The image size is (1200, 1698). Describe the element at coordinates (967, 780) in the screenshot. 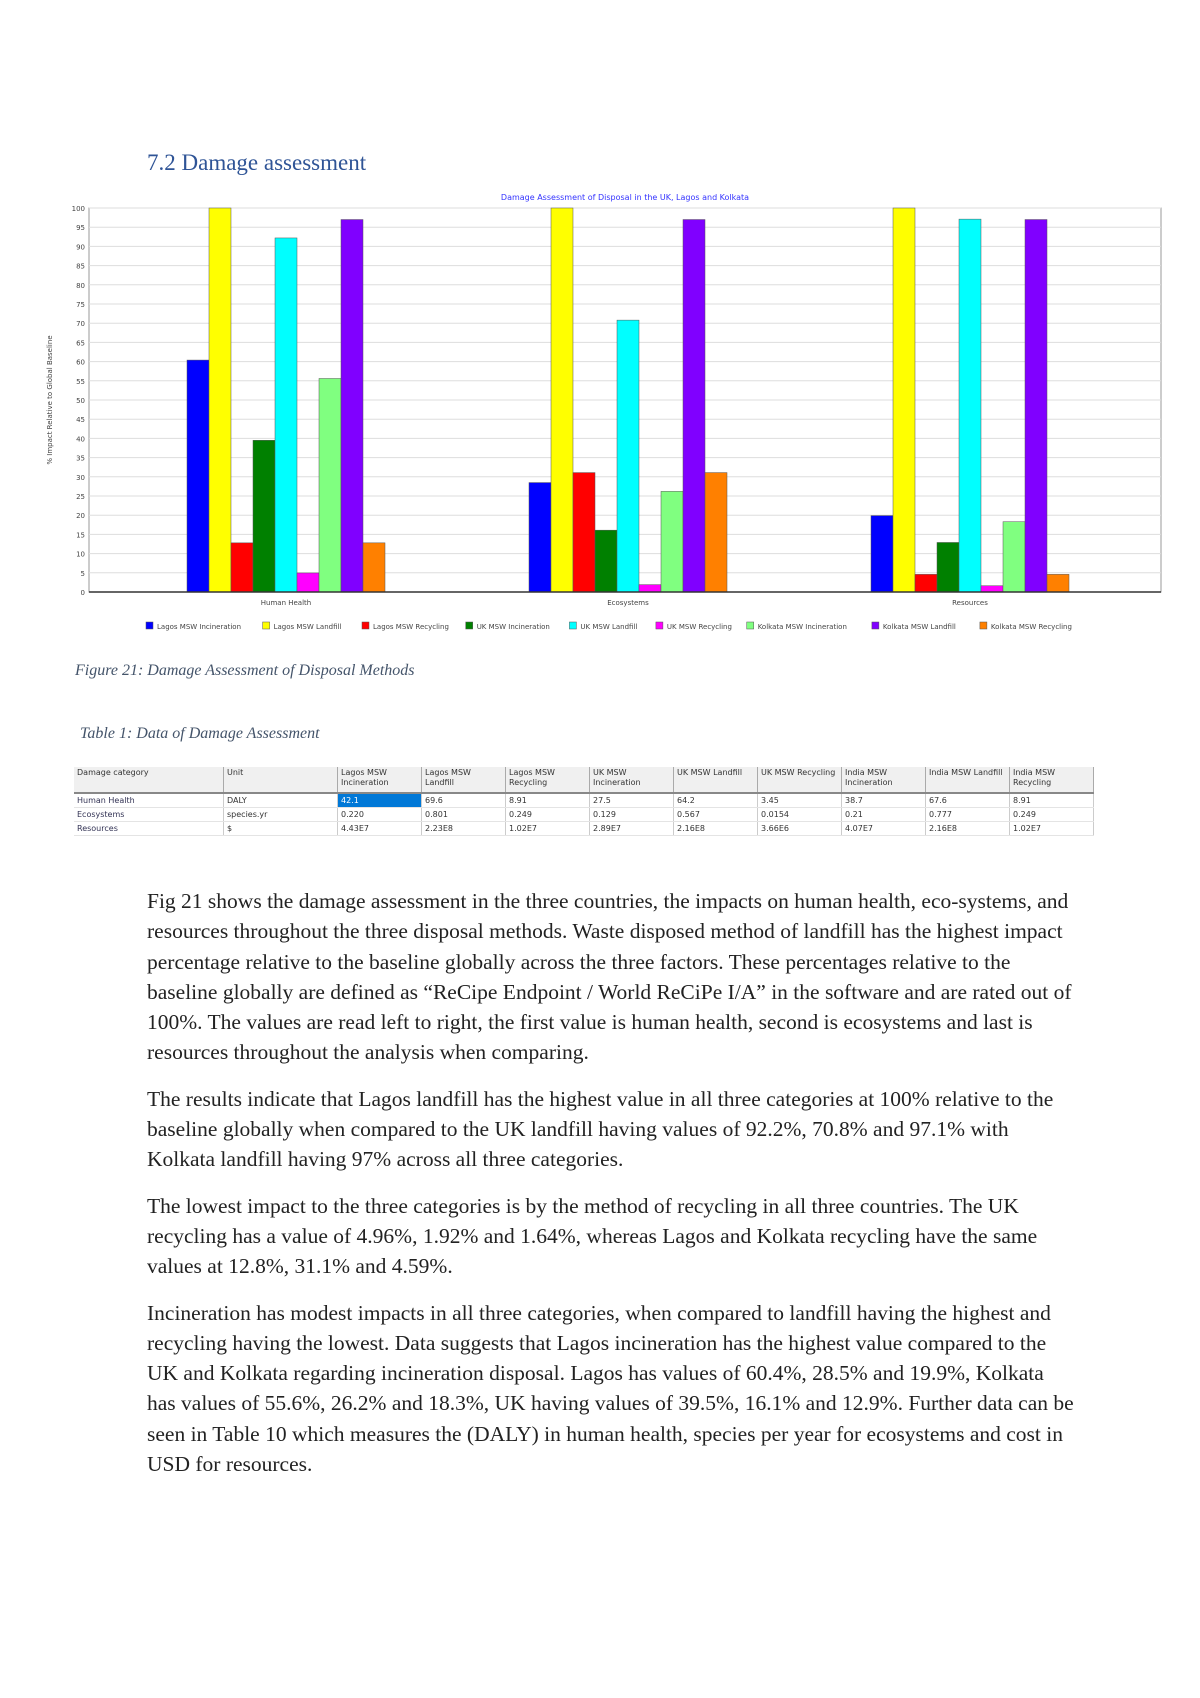

I see `column-header: India MSW Landfill` at that location.